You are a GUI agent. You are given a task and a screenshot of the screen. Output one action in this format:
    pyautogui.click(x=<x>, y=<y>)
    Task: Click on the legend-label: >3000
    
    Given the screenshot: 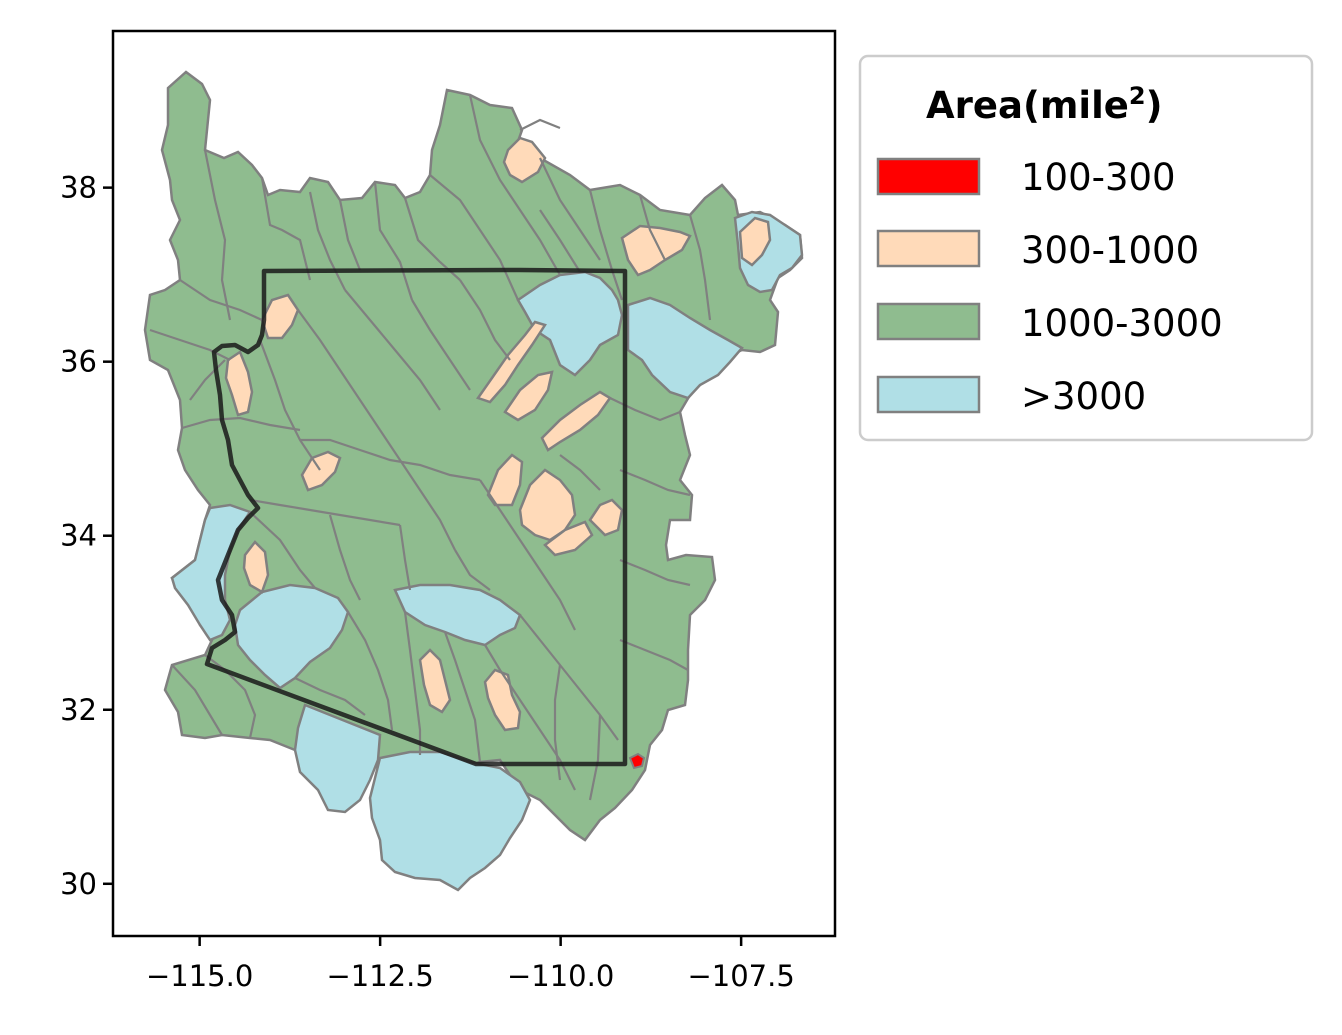 What is the action you would take?
    pyautogui.click(x=1083, y=396)
    